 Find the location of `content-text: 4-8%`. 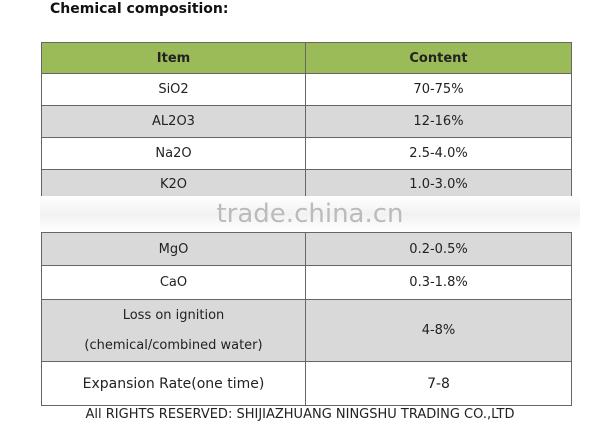

content-text: 4-8% is located at coordinates (438, 330).